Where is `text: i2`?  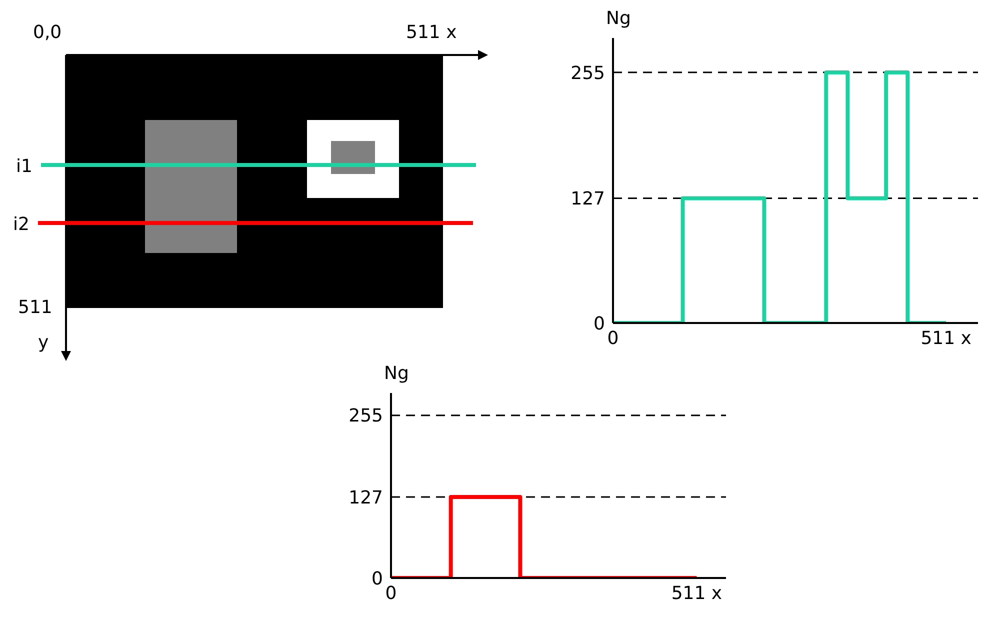 text: i2 is located at coordinates (21, 224).